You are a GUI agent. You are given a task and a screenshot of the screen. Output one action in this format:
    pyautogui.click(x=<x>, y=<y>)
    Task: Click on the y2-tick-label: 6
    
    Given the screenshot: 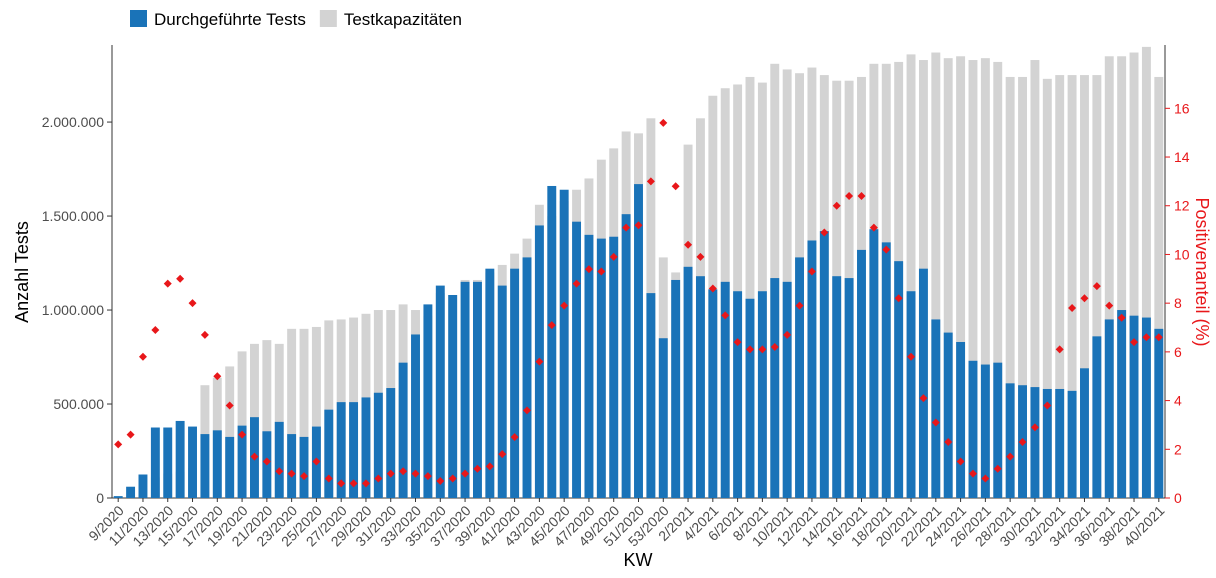 What is the action you would take?
    pyautogui.click(x=1178, y=352)
    